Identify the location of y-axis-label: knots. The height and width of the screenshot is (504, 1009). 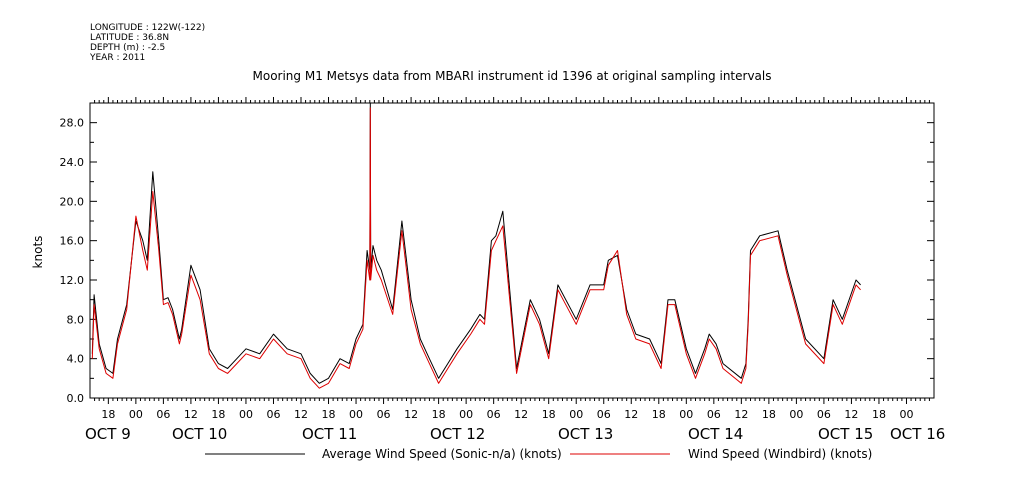
(38, 252).